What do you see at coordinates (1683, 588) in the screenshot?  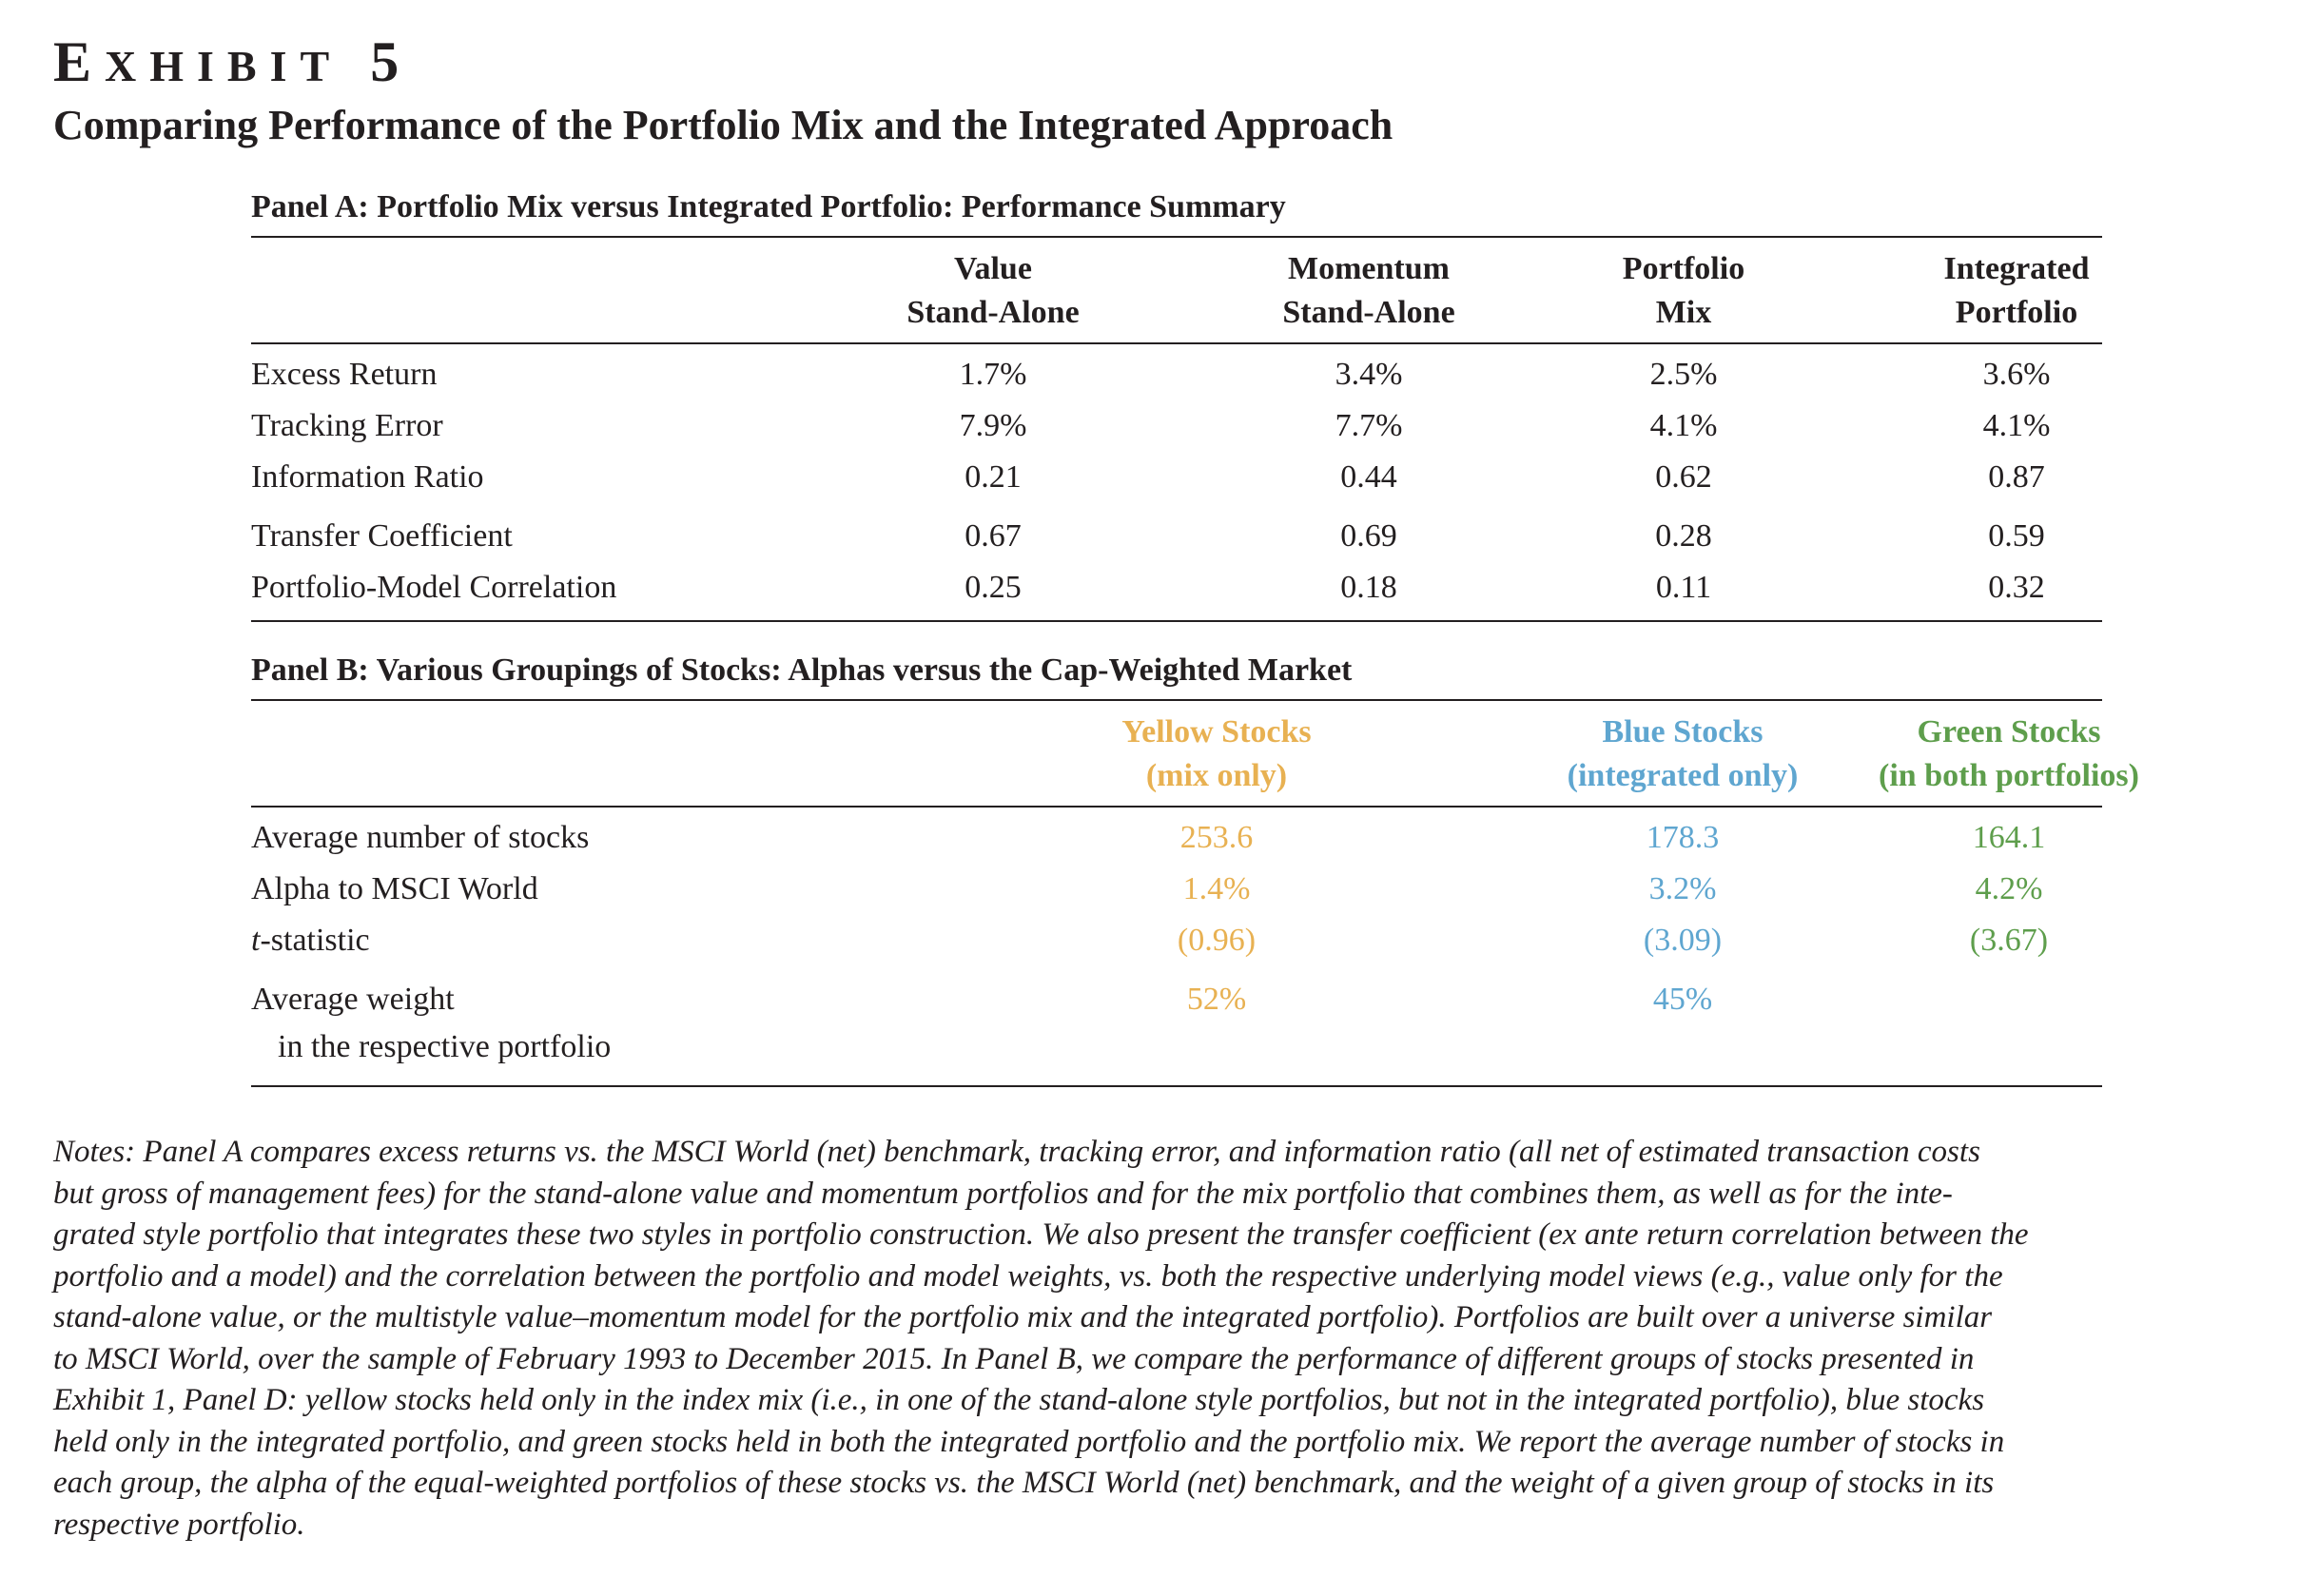 I see `cell-mix: 0.11` at bounding box center [1683, 588].